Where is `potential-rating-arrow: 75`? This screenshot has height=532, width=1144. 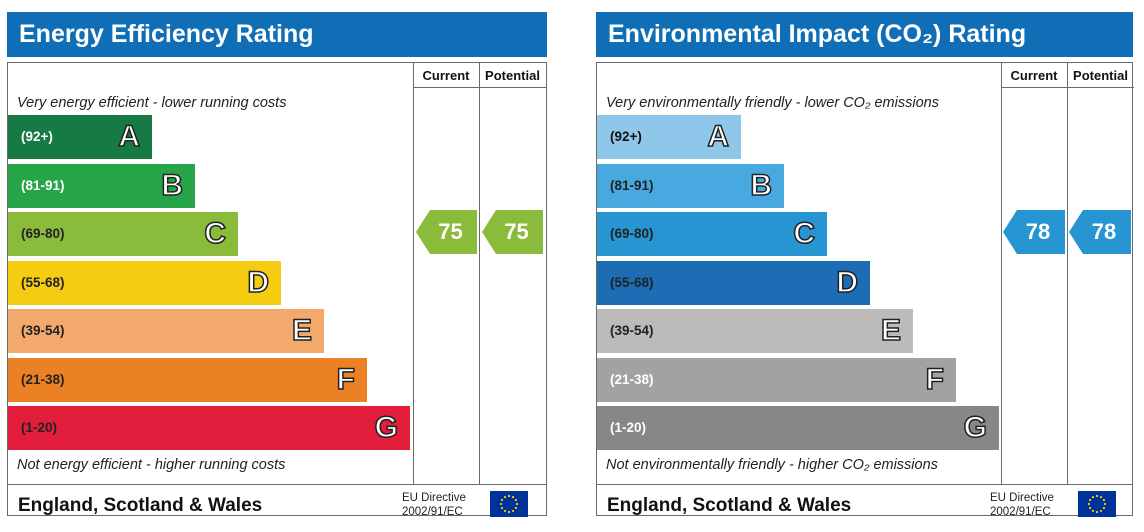
potential-rating-arrow: 75 is located at coordinates (512, 232).